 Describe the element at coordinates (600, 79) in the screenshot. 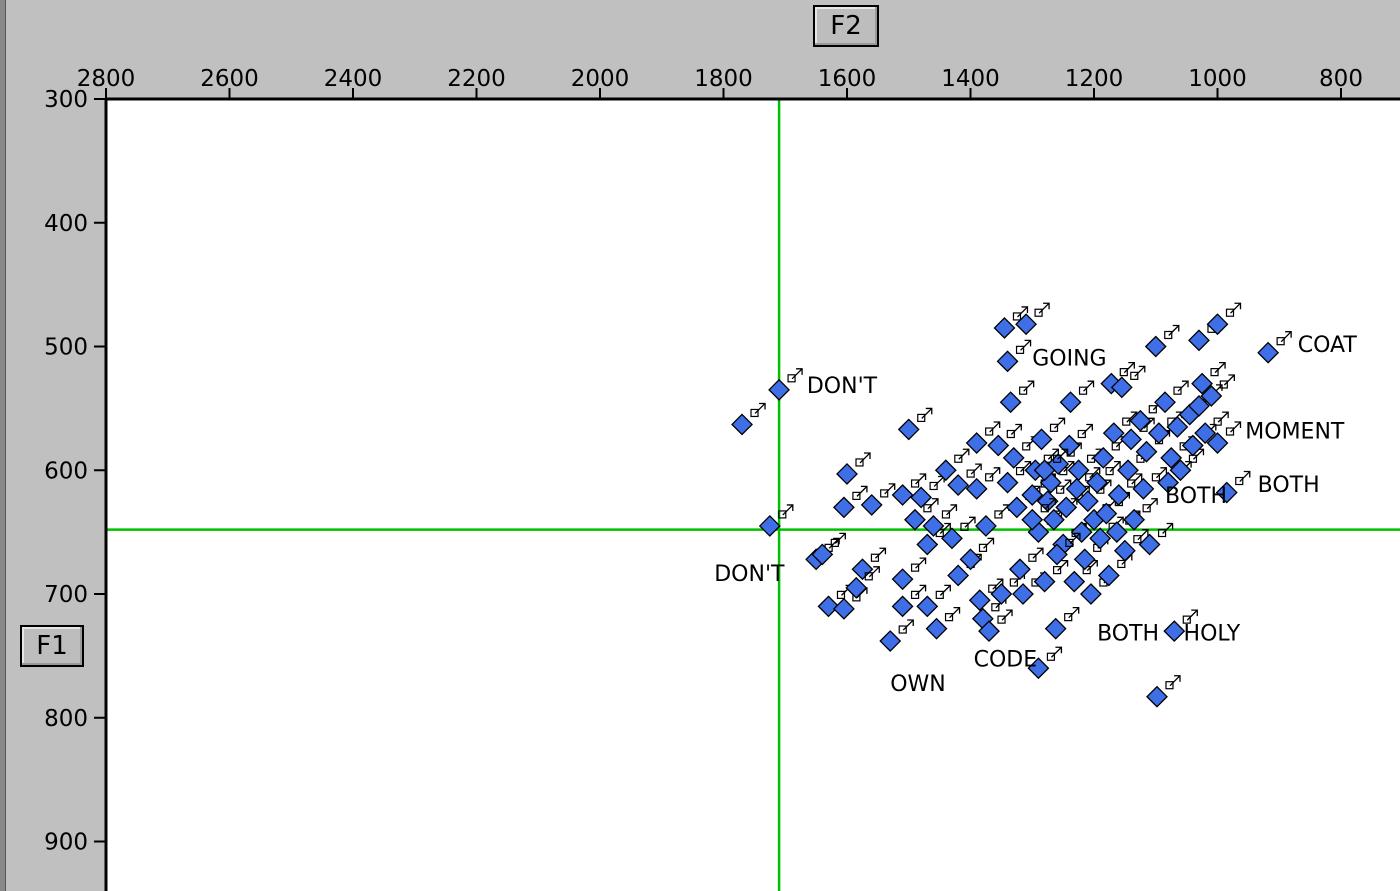

I see `x-tick-label: 2000` at that location.